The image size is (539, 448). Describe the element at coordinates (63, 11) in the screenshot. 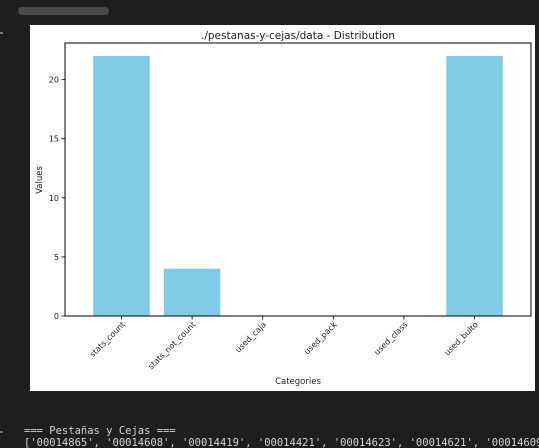

I see `scrollbar-thumb` at that location.